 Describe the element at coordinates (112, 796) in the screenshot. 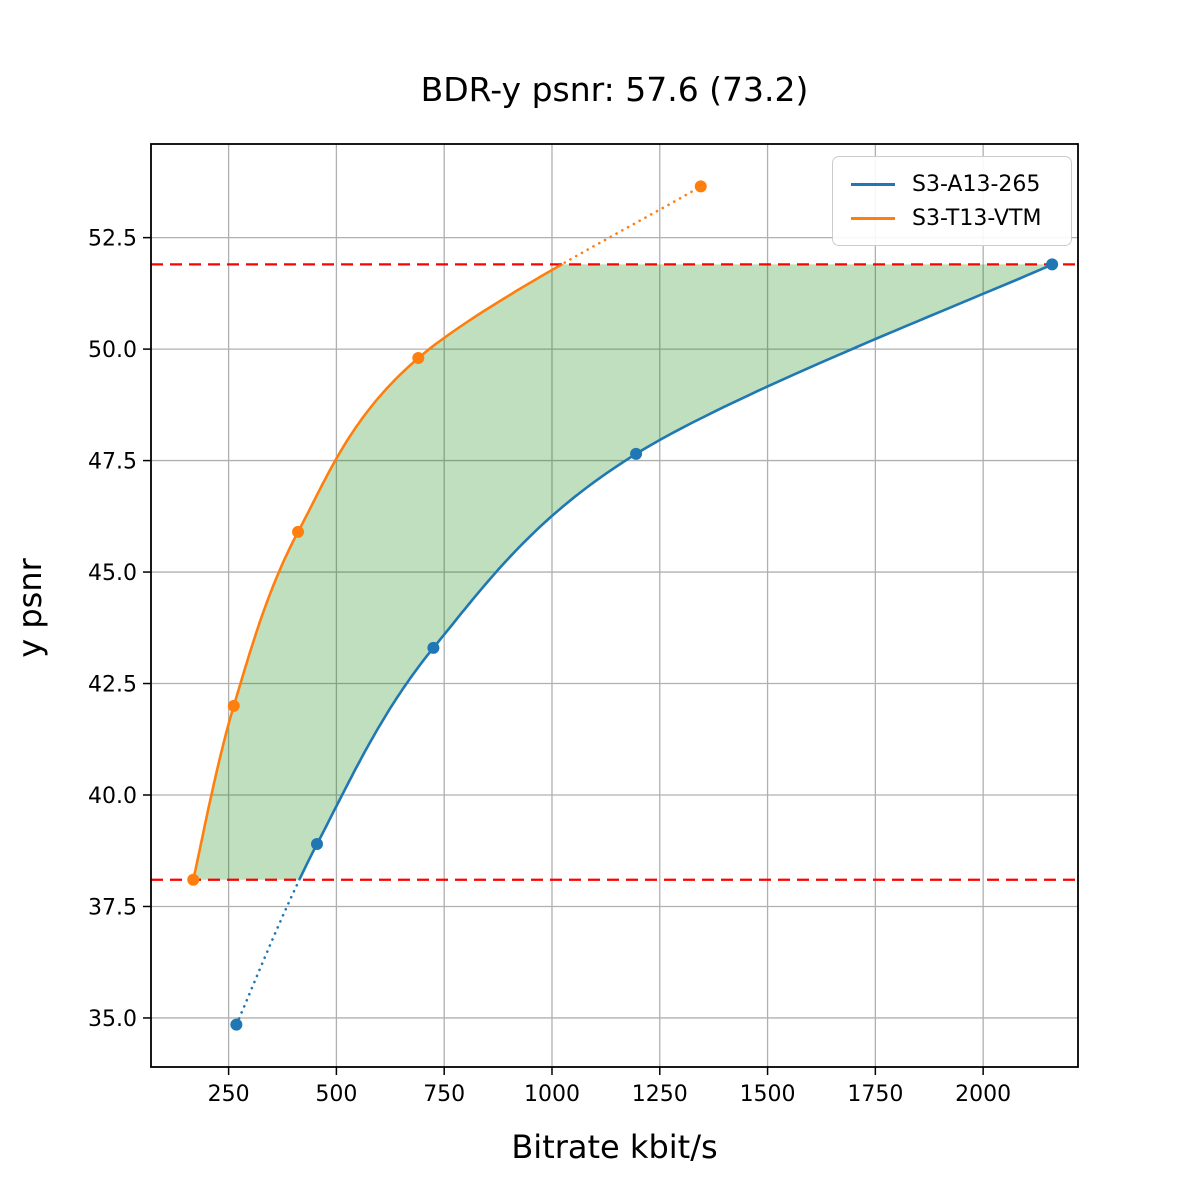

I see `y-tick-label: 40.0` at that location.